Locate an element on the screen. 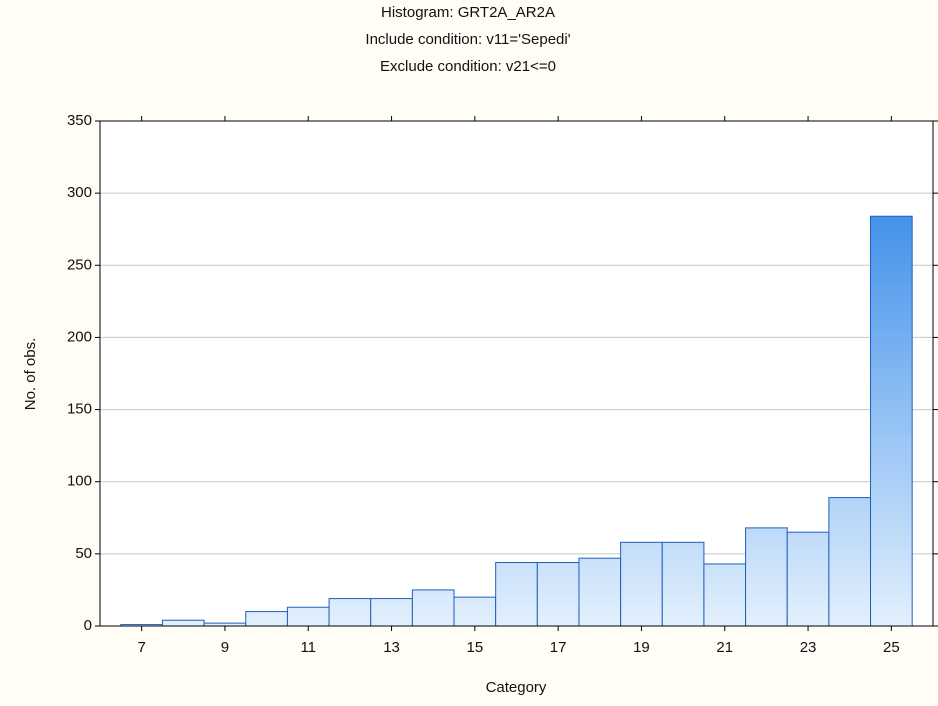  x-tick-label: 9 is located at coordinates (225, 647).